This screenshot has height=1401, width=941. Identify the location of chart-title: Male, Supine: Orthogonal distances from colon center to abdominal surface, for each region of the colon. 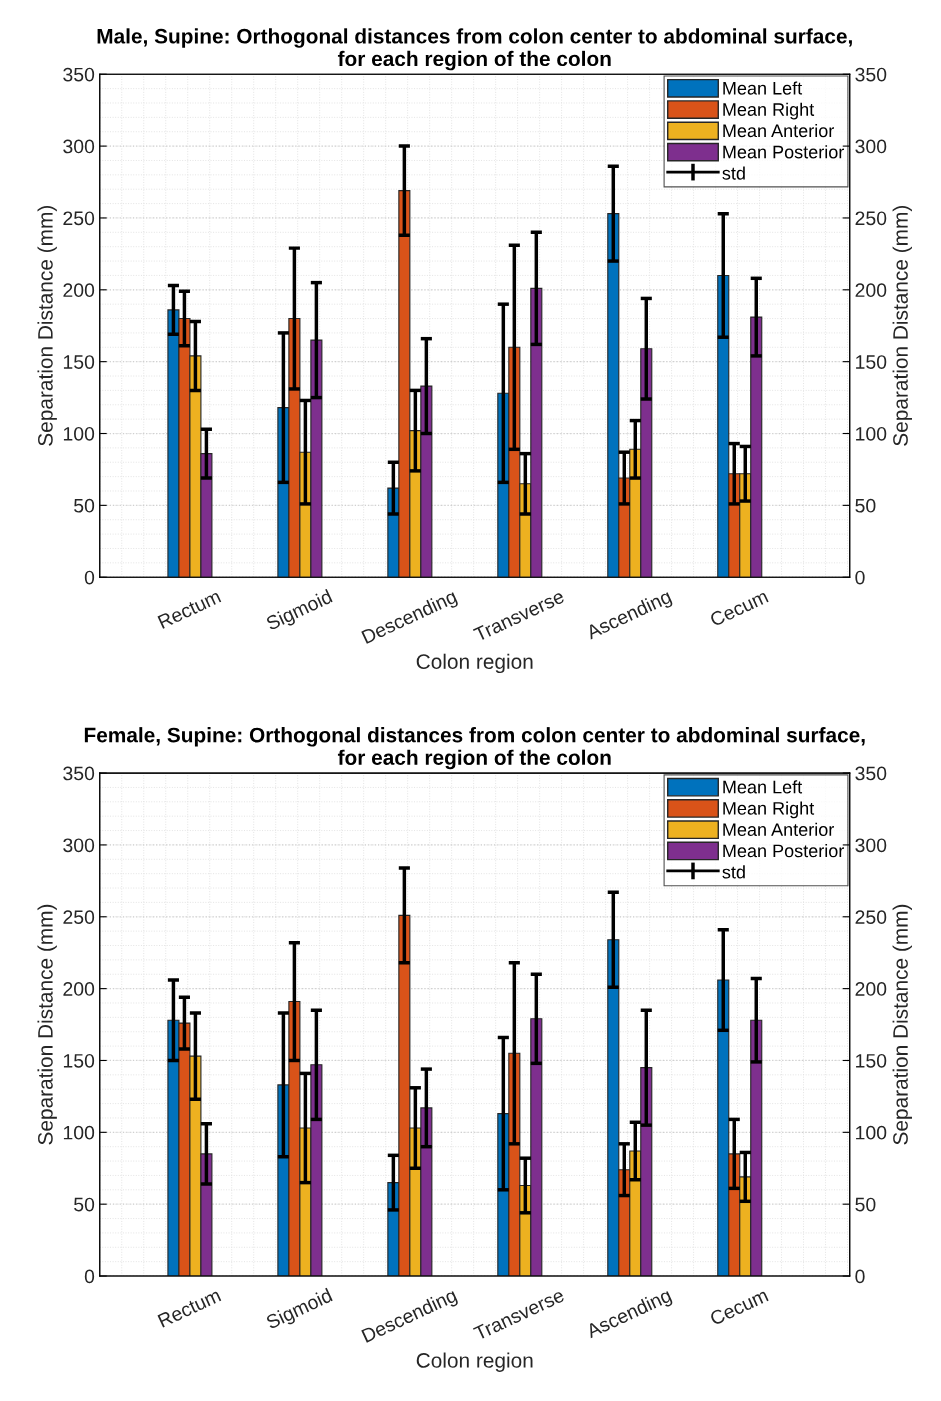
(474, 49).